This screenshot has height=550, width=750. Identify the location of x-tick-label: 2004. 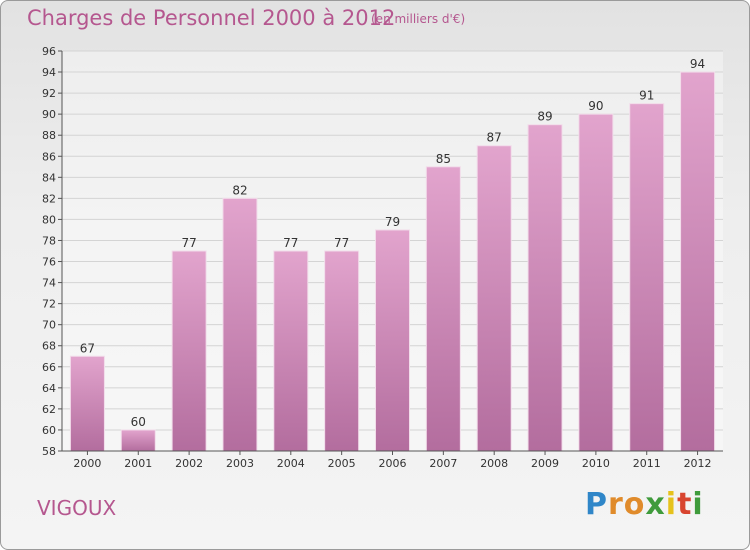
(291, 463).